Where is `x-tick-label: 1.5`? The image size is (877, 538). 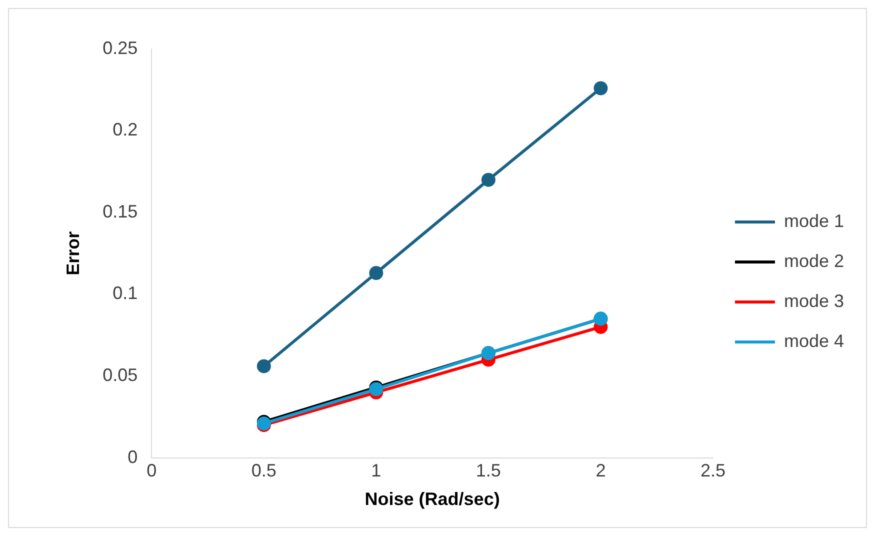 x-tick-label: 1.5 is located at coordinates (488, 470).